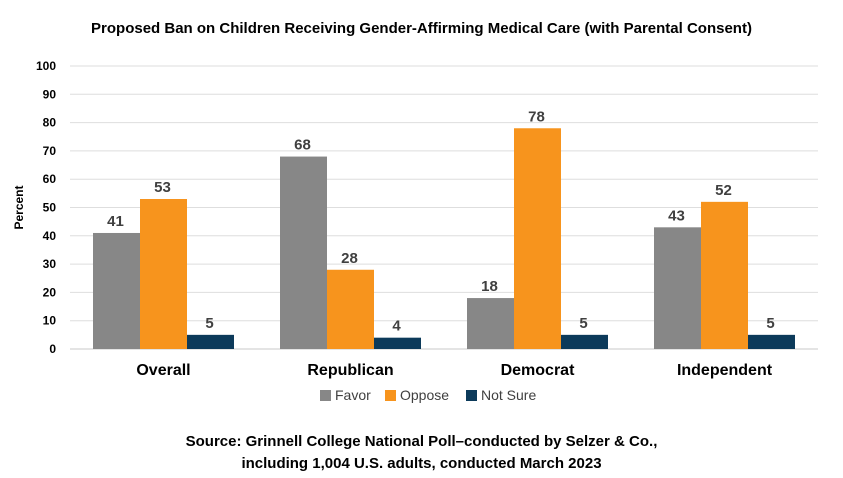 The image size is (843, 478). Describe the element at coordinates (349, 258) in the screenshot. I see `data-label: 28` at that location.